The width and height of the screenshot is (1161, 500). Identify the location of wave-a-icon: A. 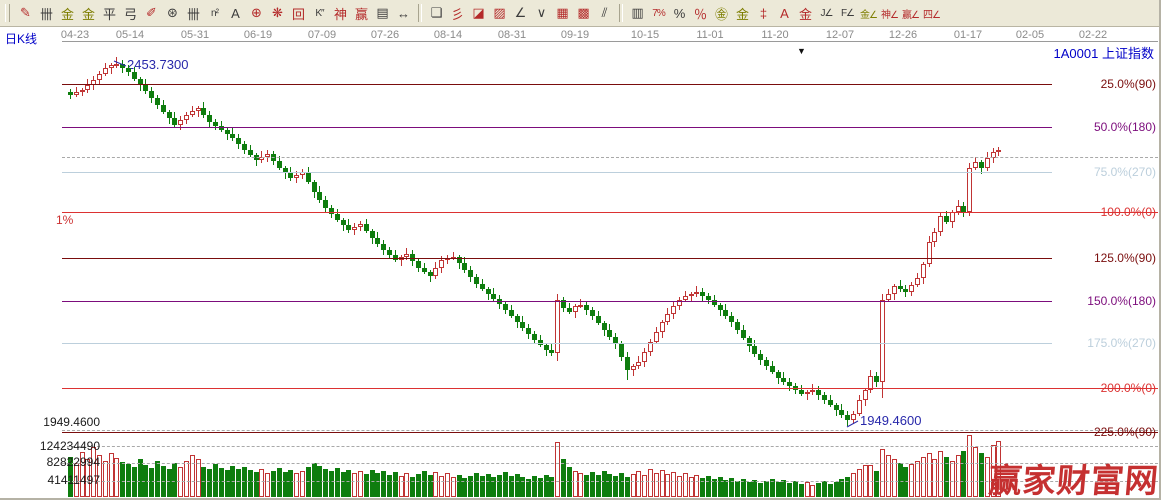
(784, 13).